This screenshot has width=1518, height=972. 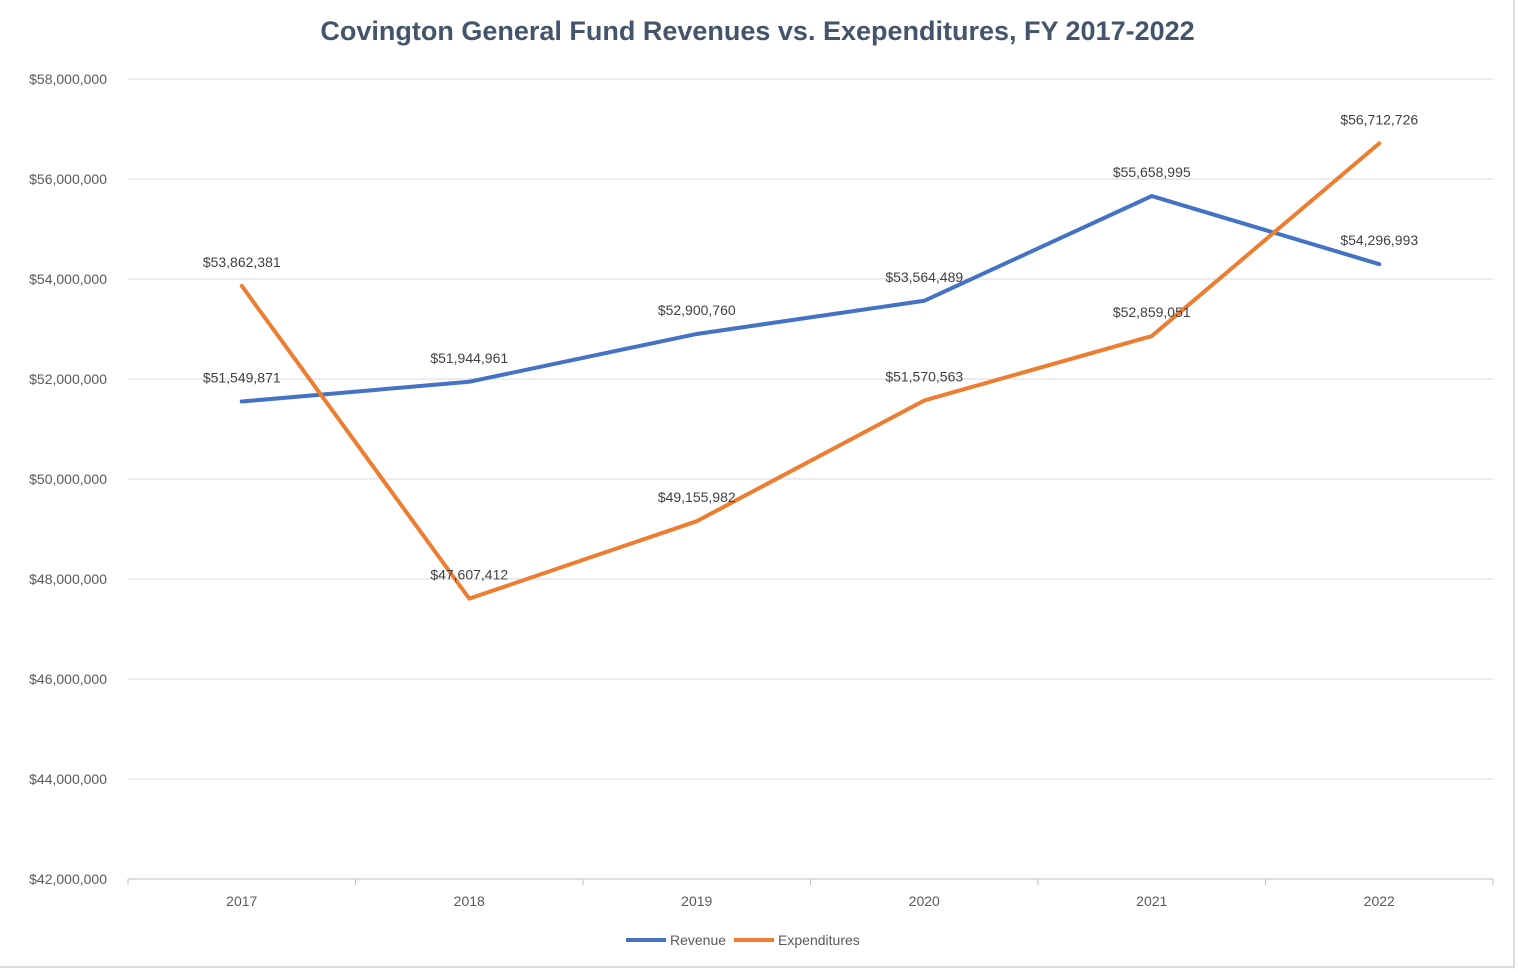 I want to click on y-tick-label: $58,000,000, so click(x=68, y=79).